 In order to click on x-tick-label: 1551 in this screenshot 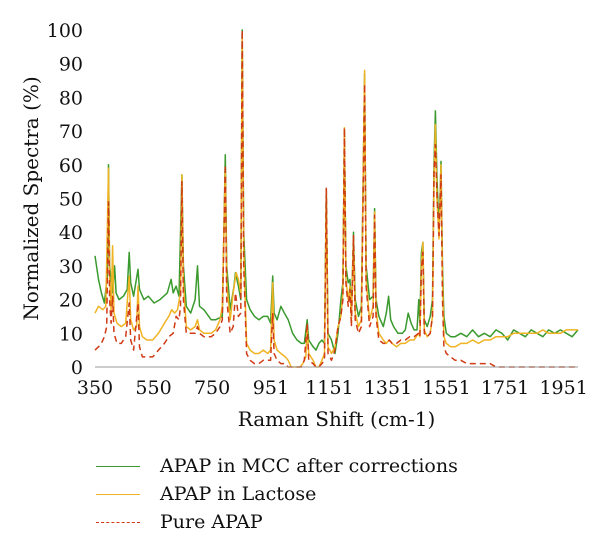, I will do `click(446, 388)`.